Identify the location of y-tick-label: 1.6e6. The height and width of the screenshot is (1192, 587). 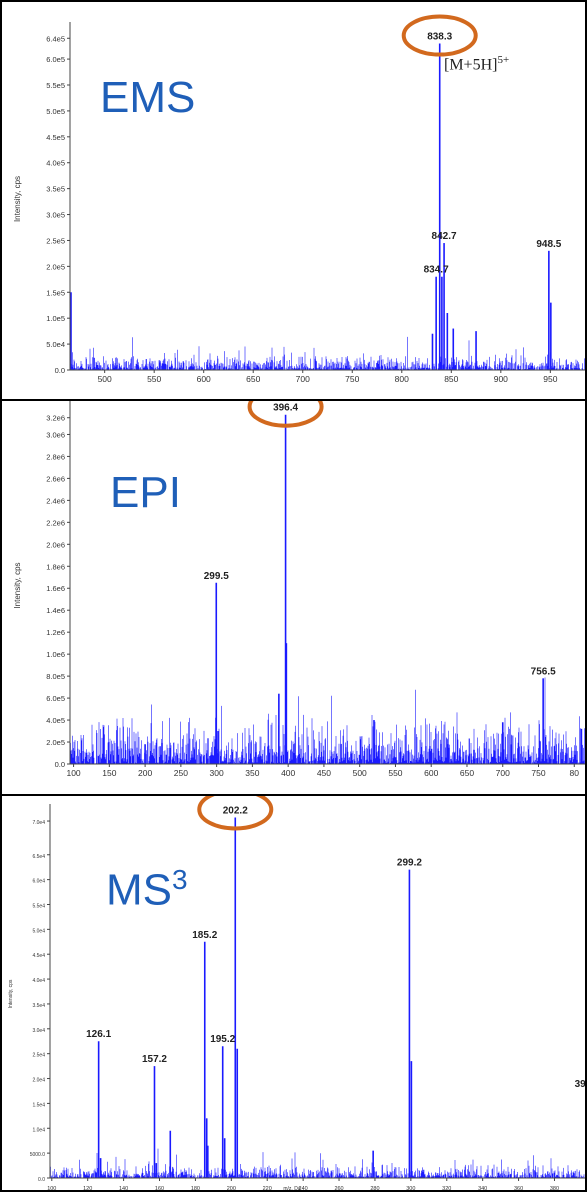
(55, 588).